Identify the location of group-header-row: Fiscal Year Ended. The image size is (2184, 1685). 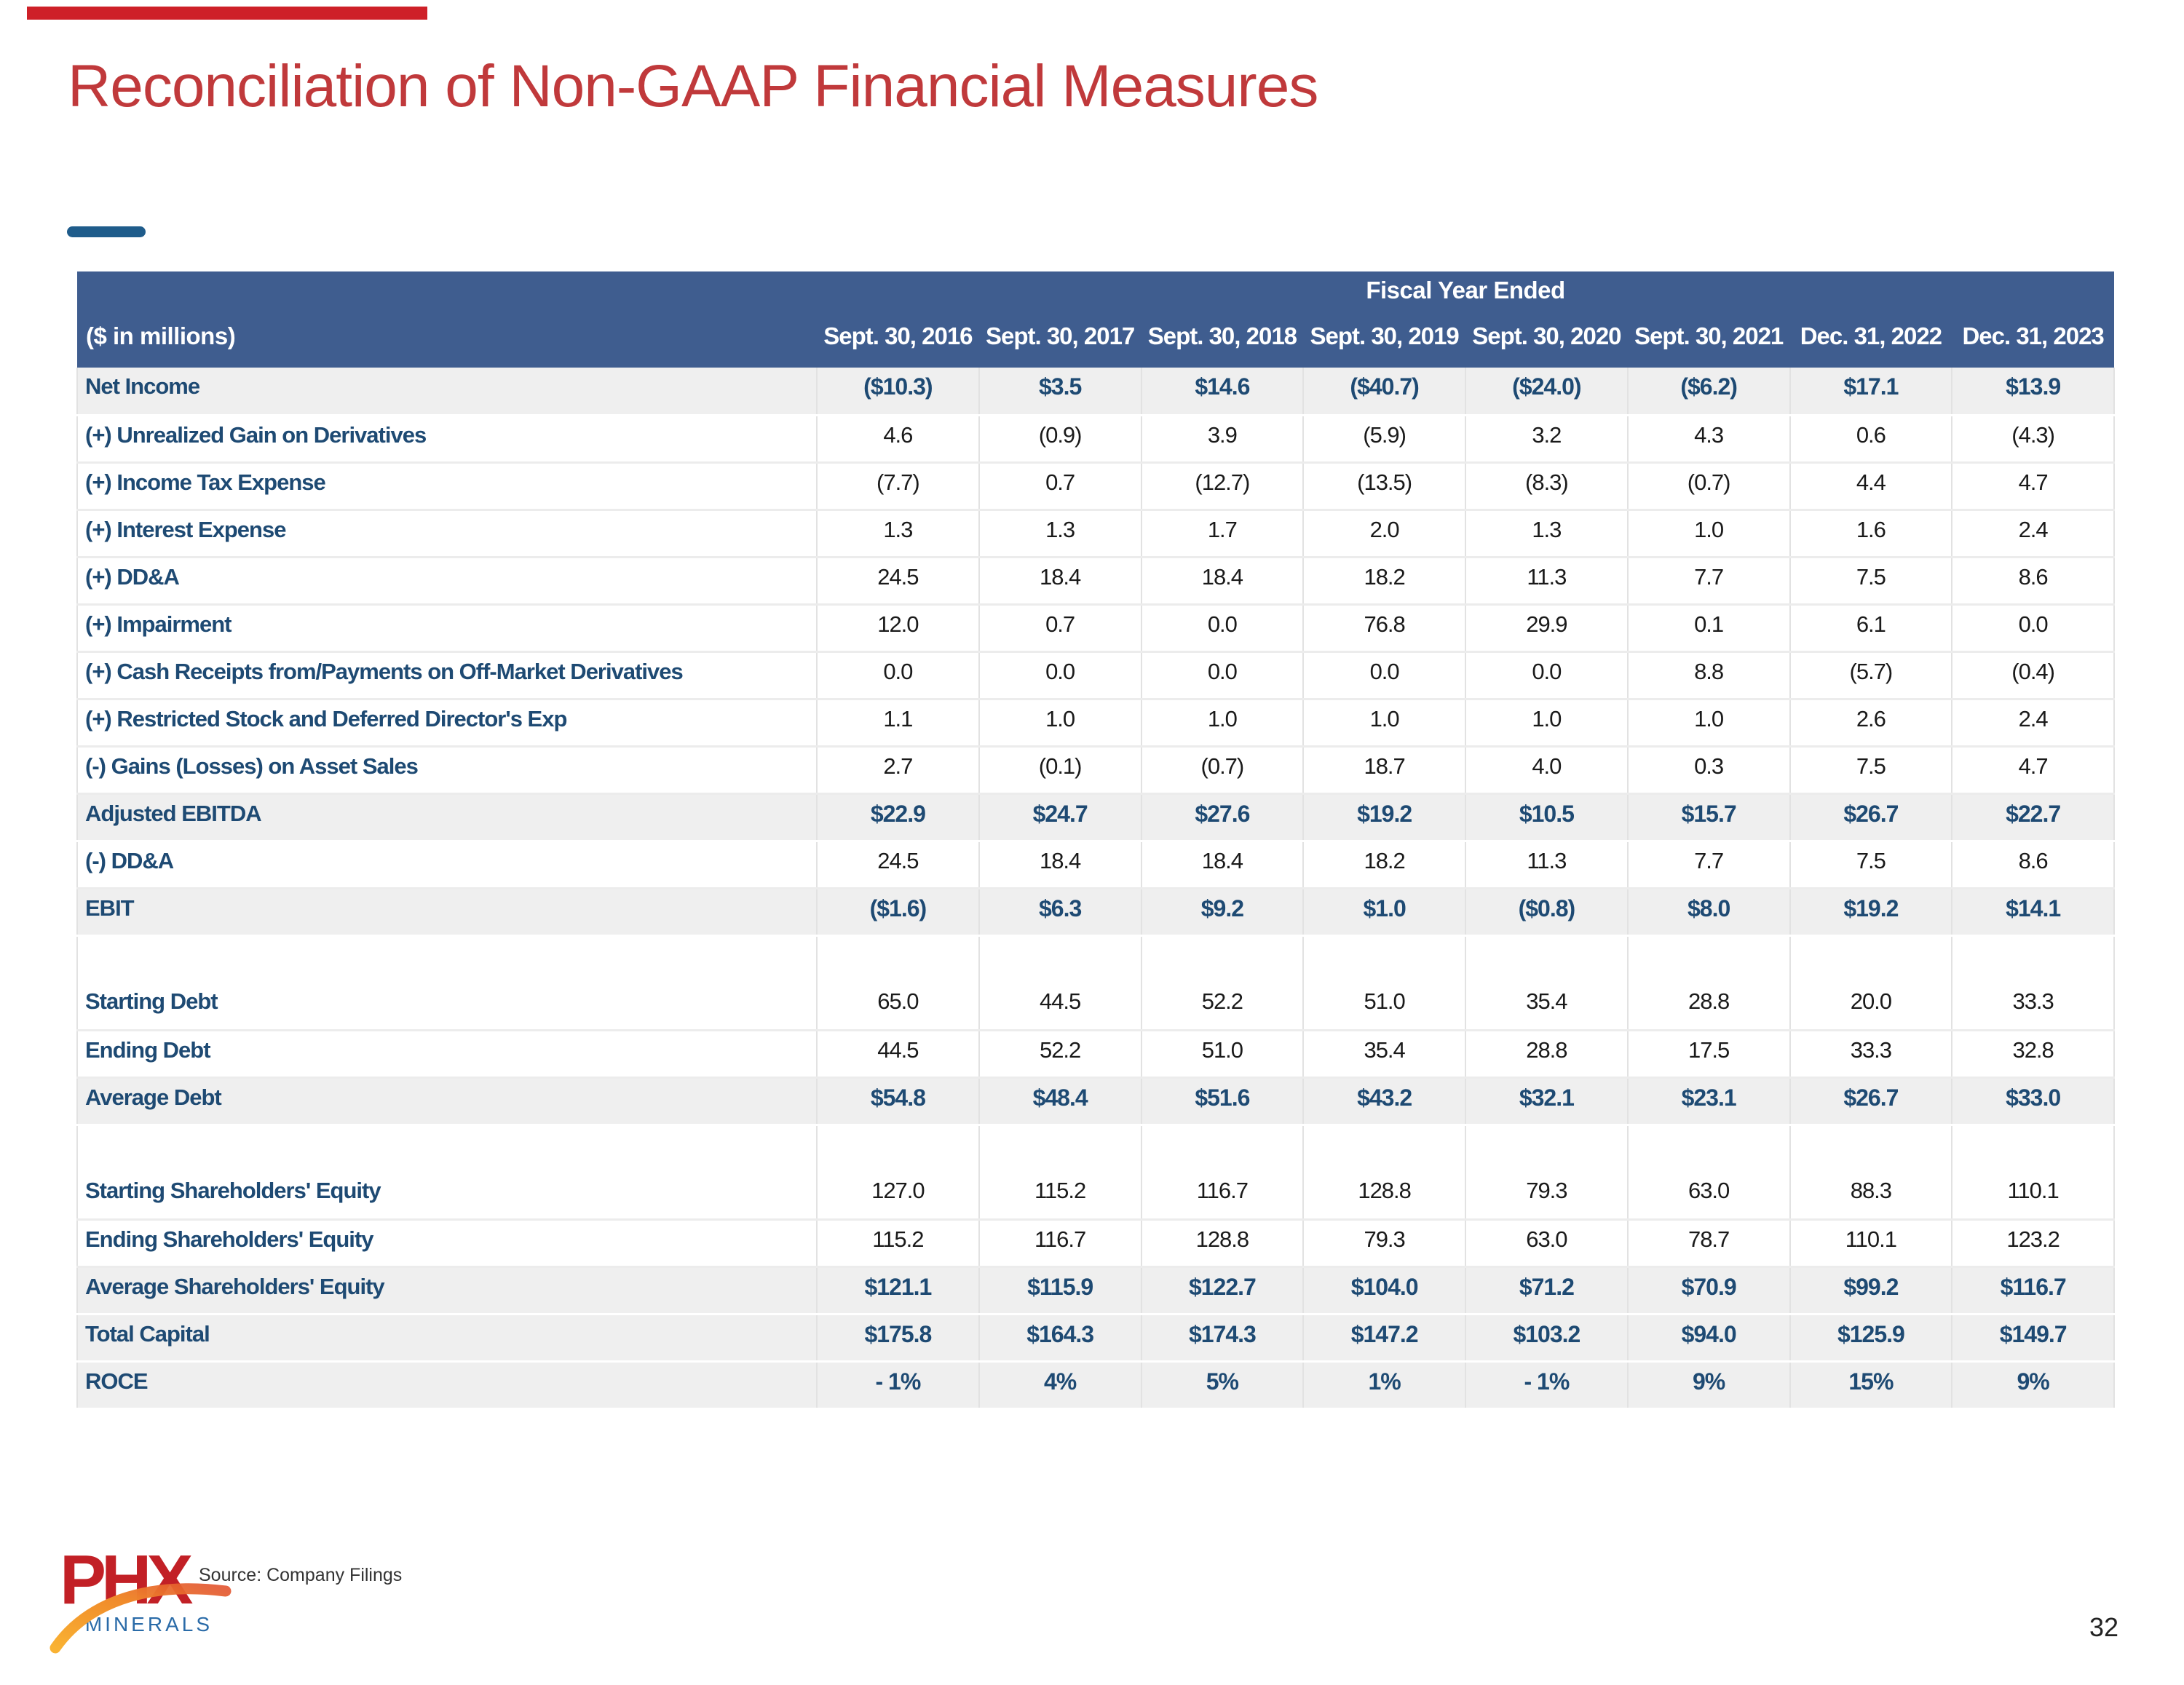
(1095, 288).